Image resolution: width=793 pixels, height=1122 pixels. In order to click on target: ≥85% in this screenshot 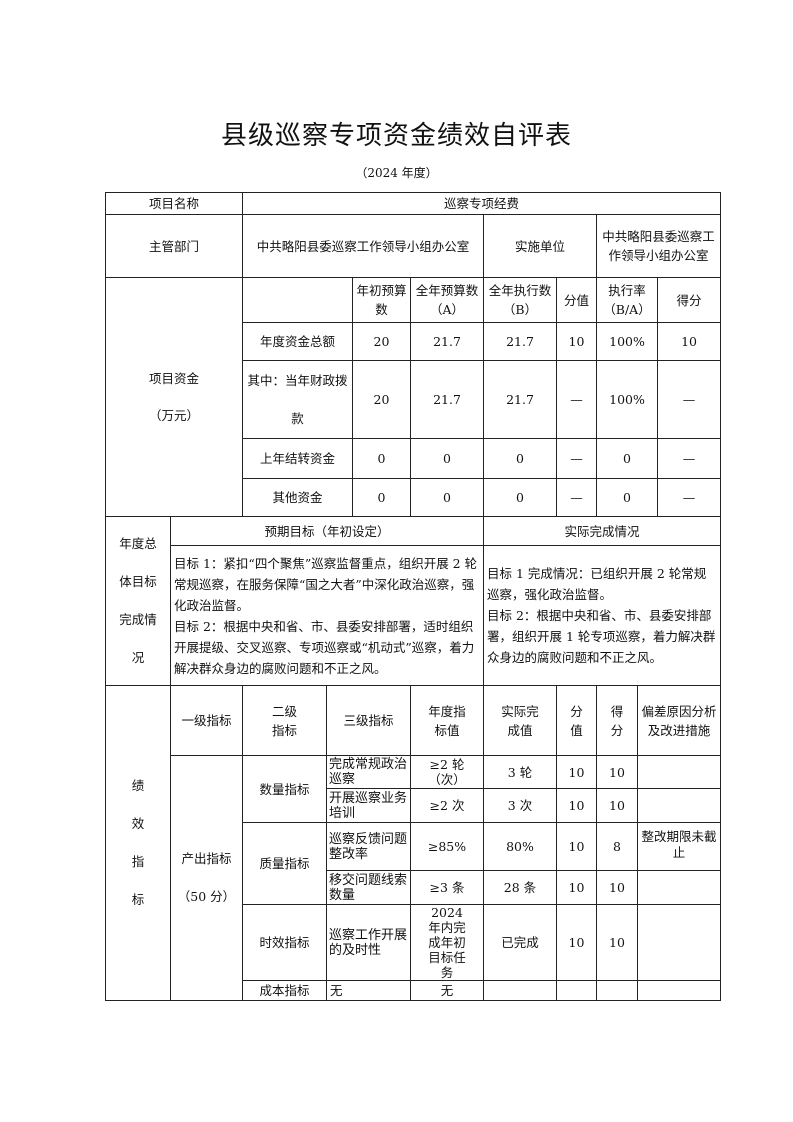, I will do `click(447, 846)`.